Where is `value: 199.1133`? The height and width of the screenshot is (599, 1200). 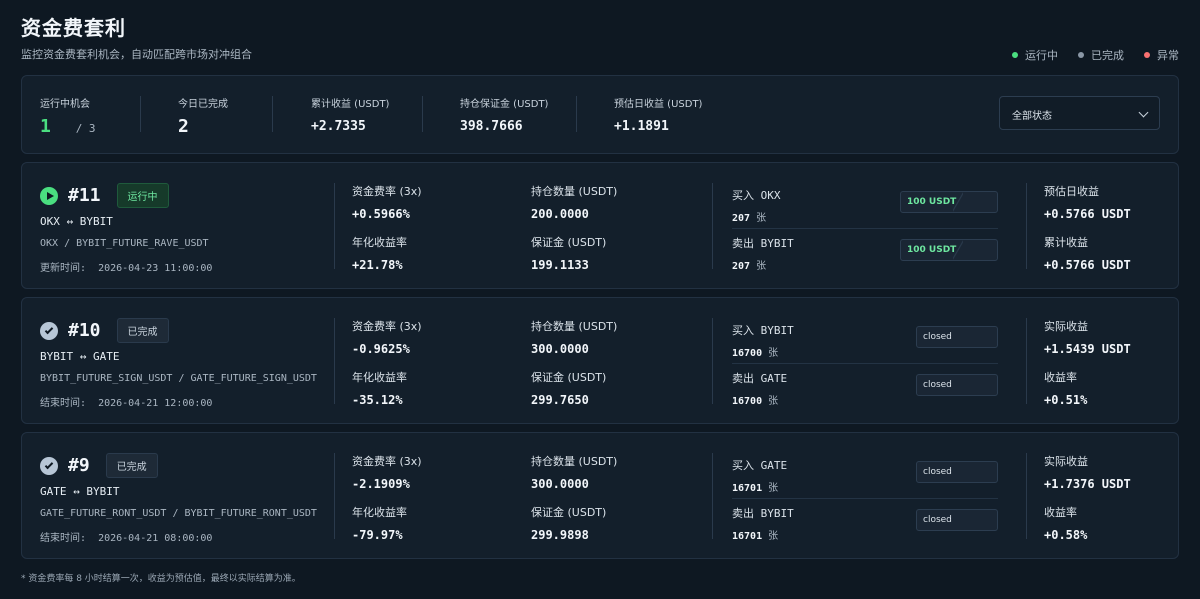 value: 199.1133 is located at coordinates (560, 265).